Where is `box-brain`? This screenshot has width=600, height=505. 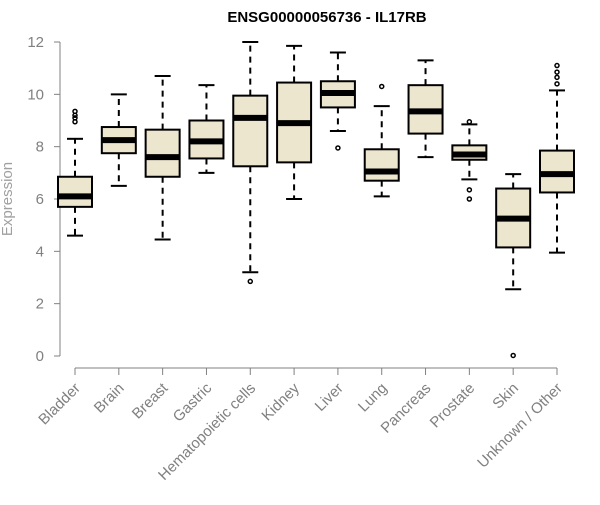 box-brain is located at coordinates (118, 140).